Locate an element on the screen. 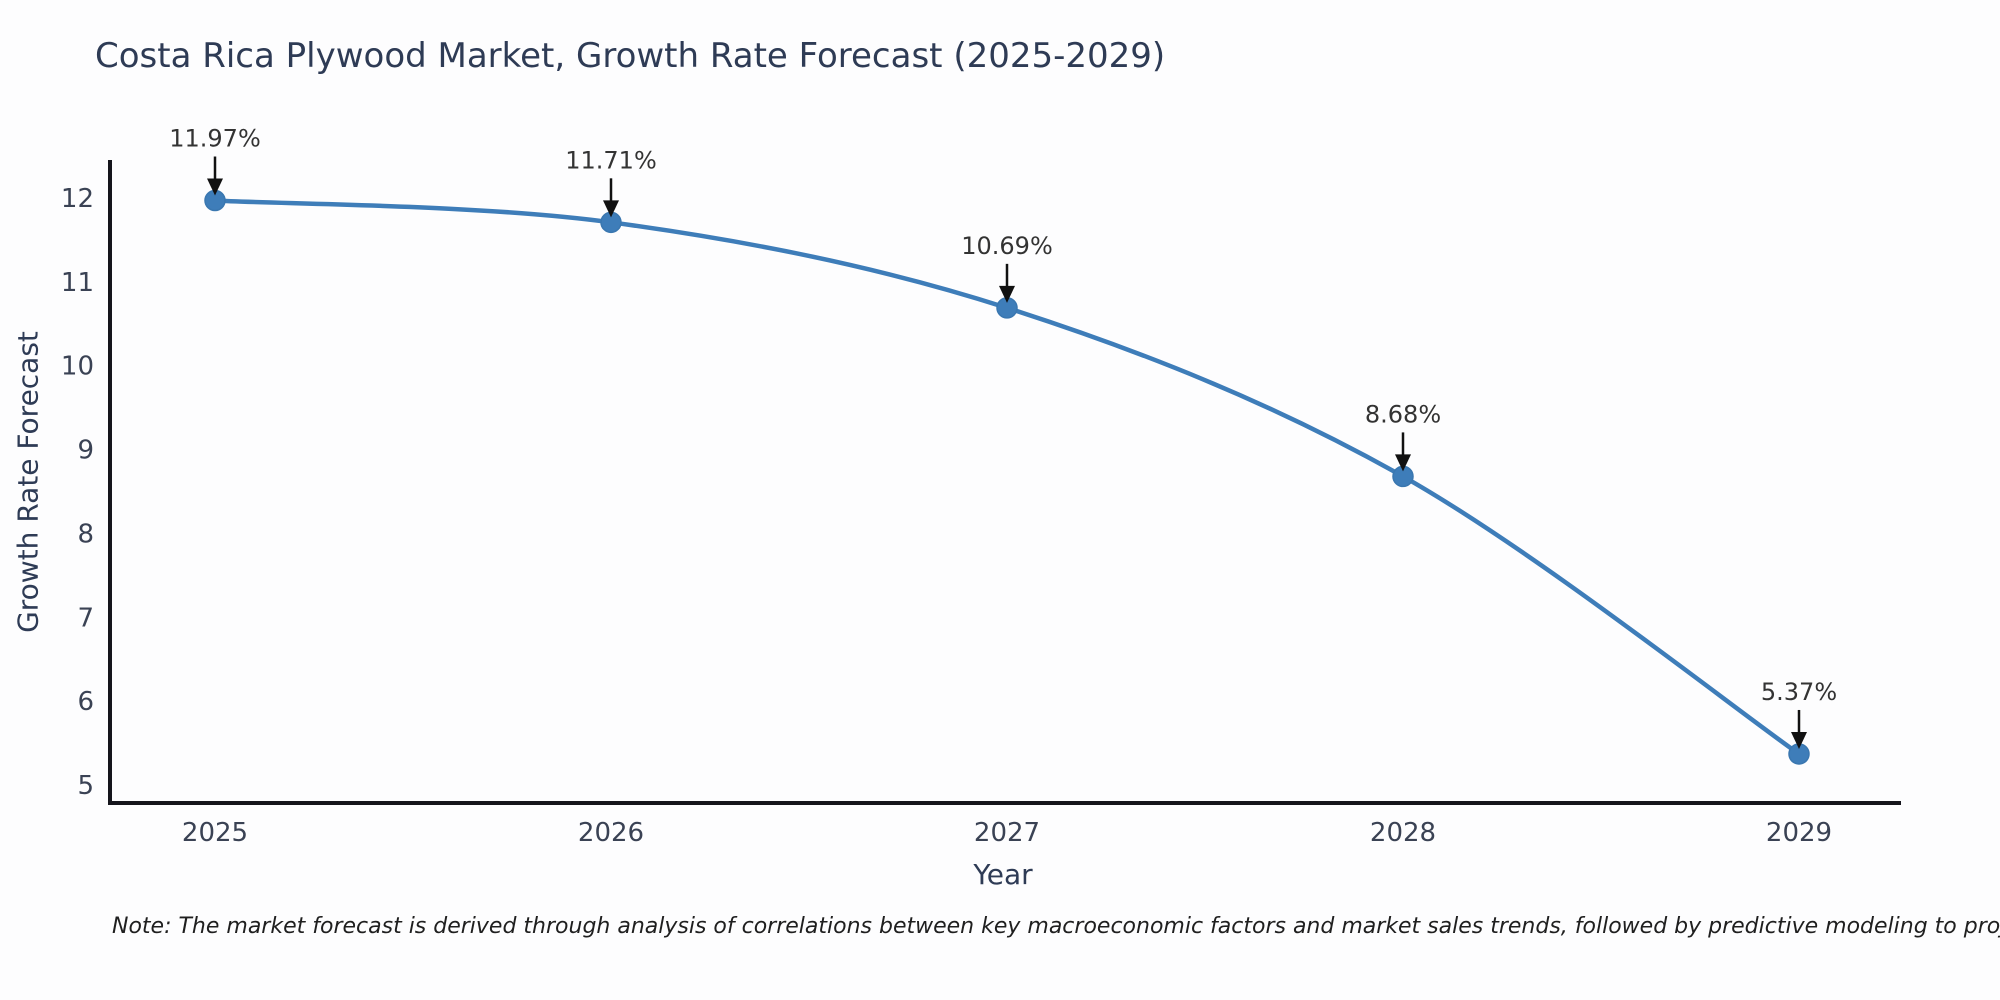 This screenshot has height=1000, width=2000. y-tick-label: 7 is located at coordinates (85, 618).